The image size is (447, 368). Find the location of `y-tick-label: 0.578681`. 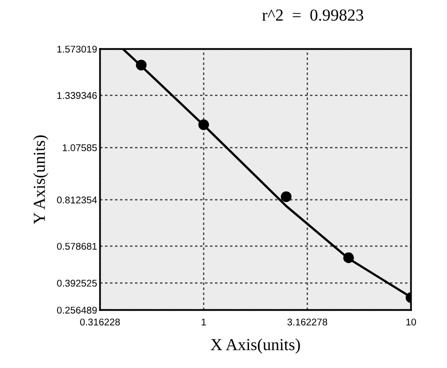

y-tick-label: 0.578681 is located at coordinates (77, 246).